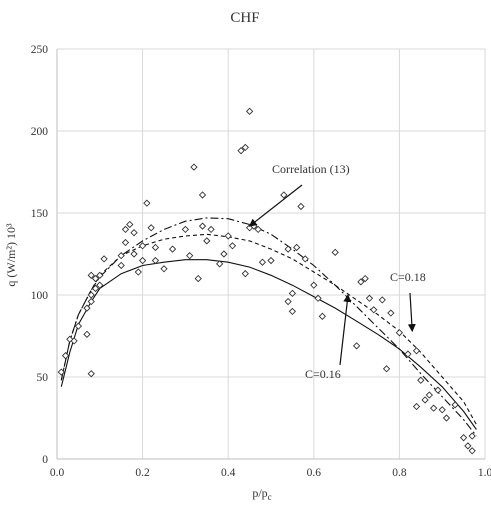 This screenshot has height=510, width=491. Describe the element at coordinates (40, 132) in the screenshot. I see `y-tick-label: 200` at that location.